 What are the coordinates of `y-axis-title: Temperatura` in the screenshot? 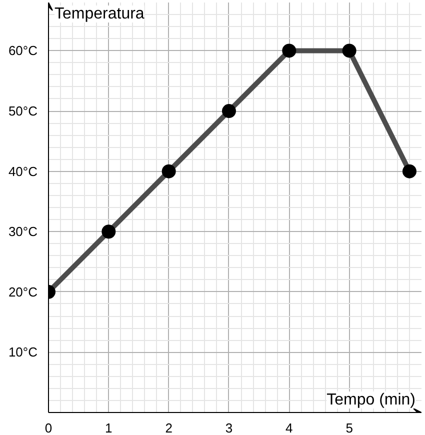 It's located at (99, 14).